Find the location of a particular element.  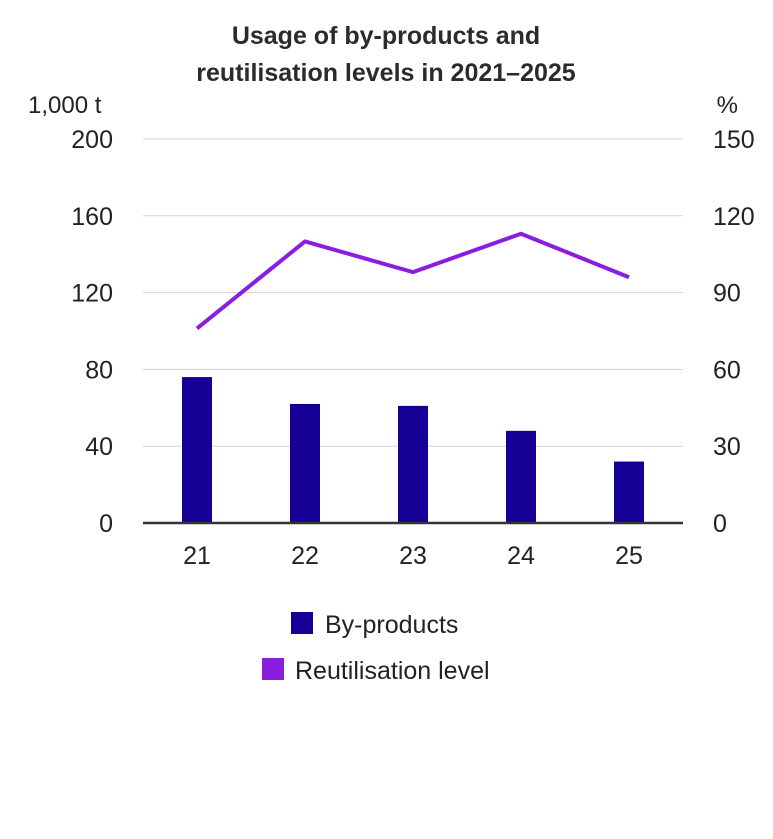

right-tick-label: 30 is located at coordinates (727, 447).